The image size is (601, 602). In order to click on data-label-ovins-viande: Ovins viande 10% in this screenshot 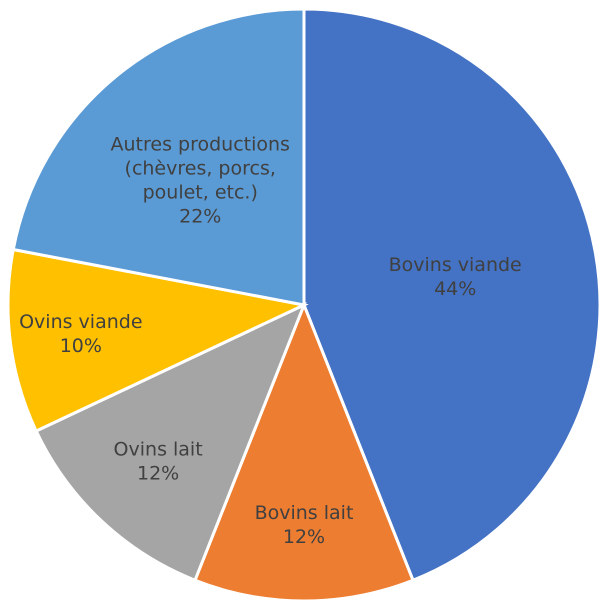, I will do `click(80, 334)`.